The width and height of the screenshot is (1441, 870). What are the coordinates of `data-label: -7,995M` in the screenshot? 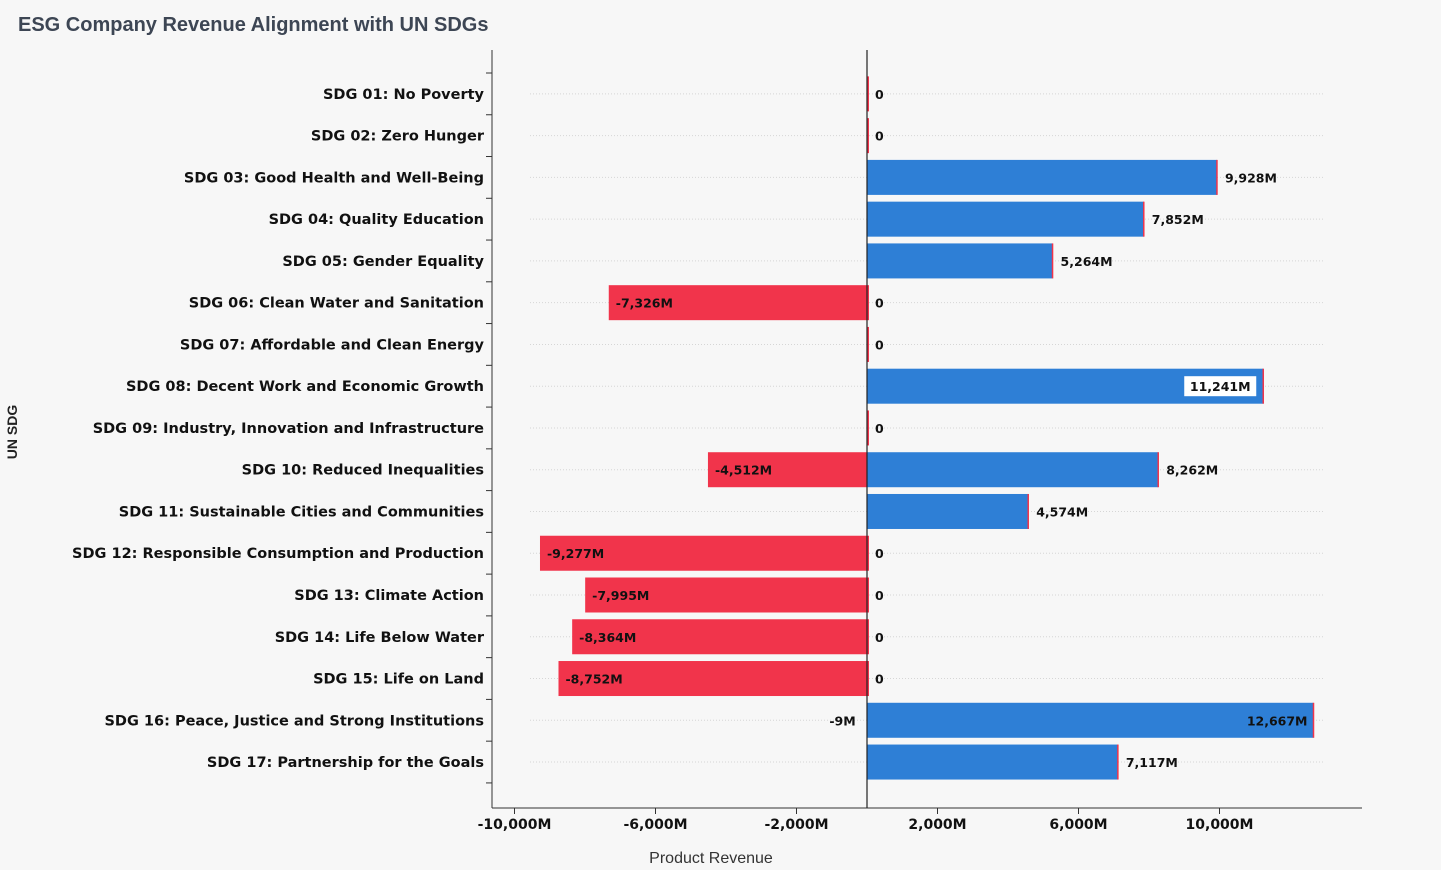 It's located at (620, 595).